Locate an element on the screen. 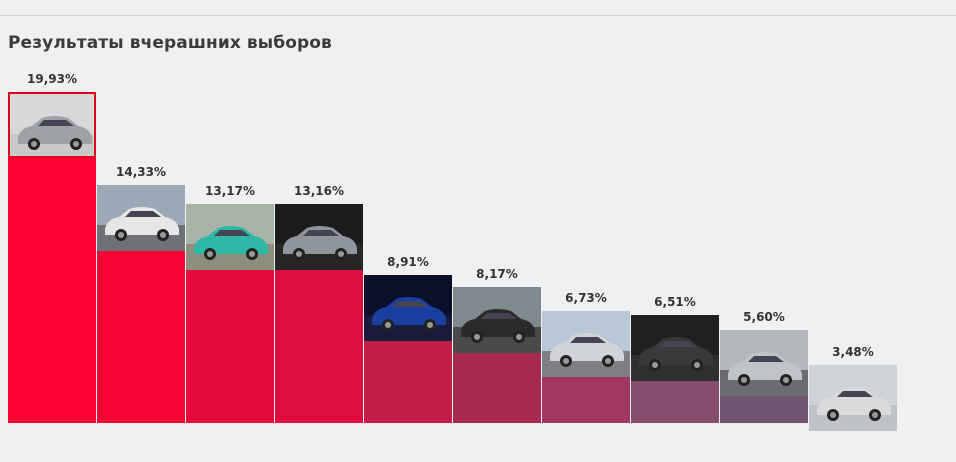  silver-wagon-photo is located at coordinates (586, 344).